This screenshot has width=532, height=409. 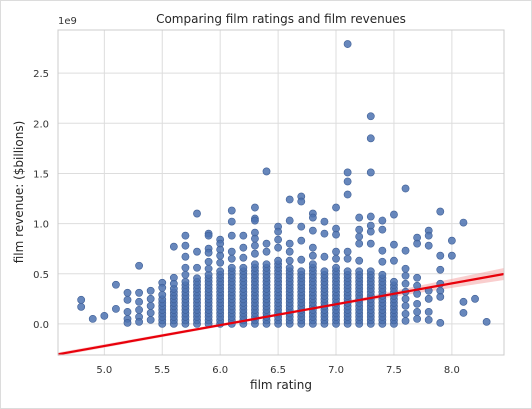 I want to click on y-offset-text: 1e9, so click(x=67, y=21).